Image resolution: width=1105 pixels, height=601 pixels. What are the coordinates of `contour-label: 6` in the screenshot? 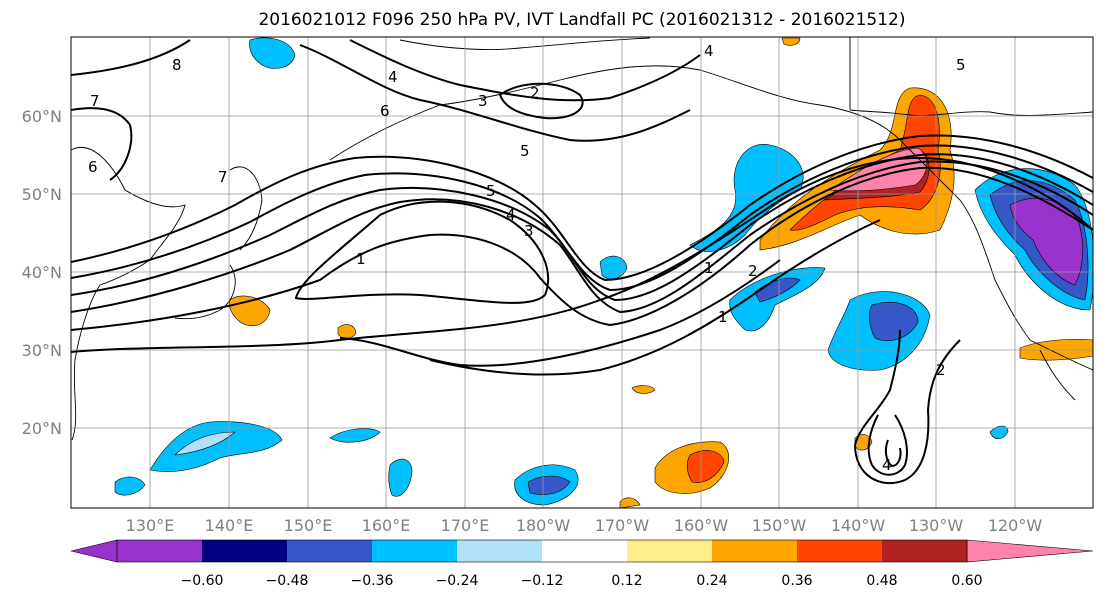 It's located at (385, 111).